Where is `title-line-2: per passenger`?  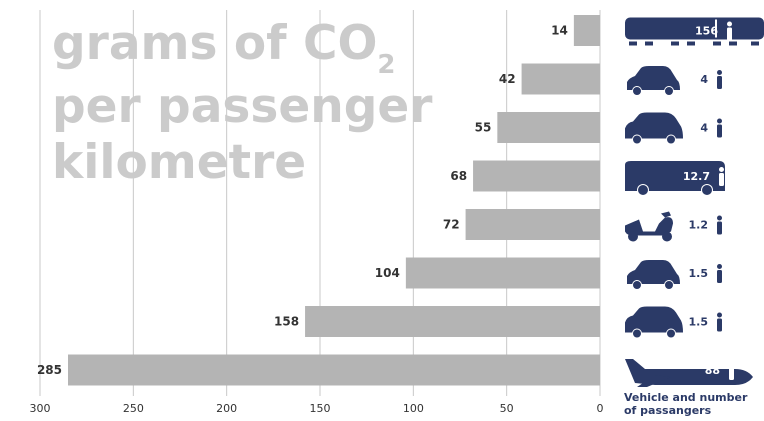
title-line-2: per passenger is located at coordinates (242, 106).